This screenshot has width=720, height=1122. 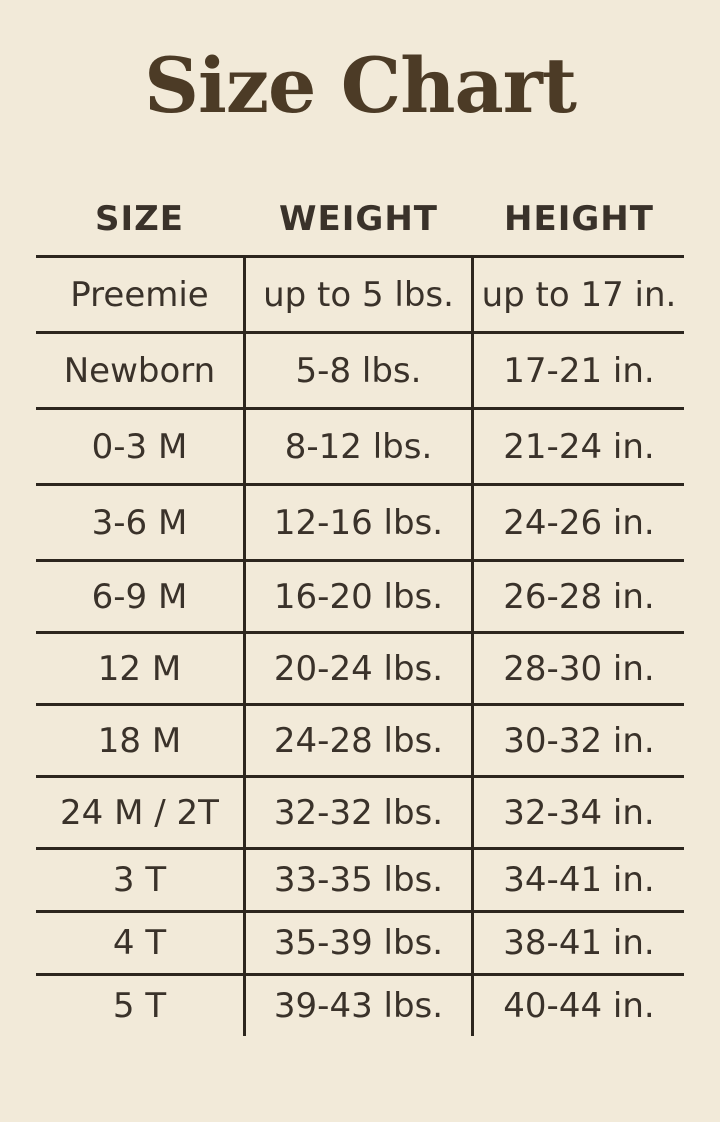 I want to click on table-row: Newborn 5-8 lbs. 17-21 in., so click(x=360, y=369).